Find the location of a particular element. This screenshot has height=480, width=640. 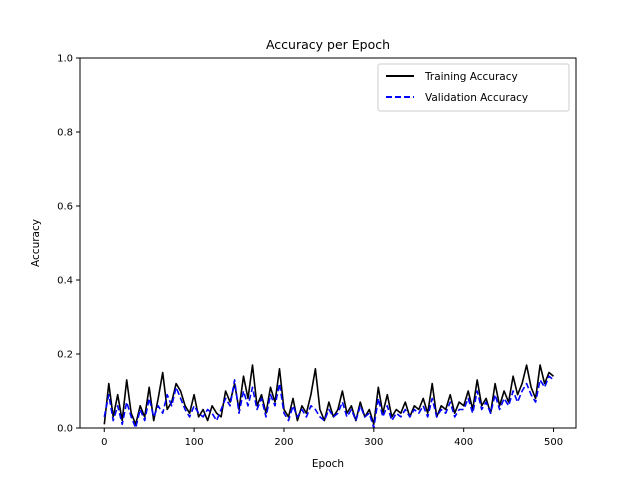

x-axis-label: Epoch is located at coordinates (328, 464).